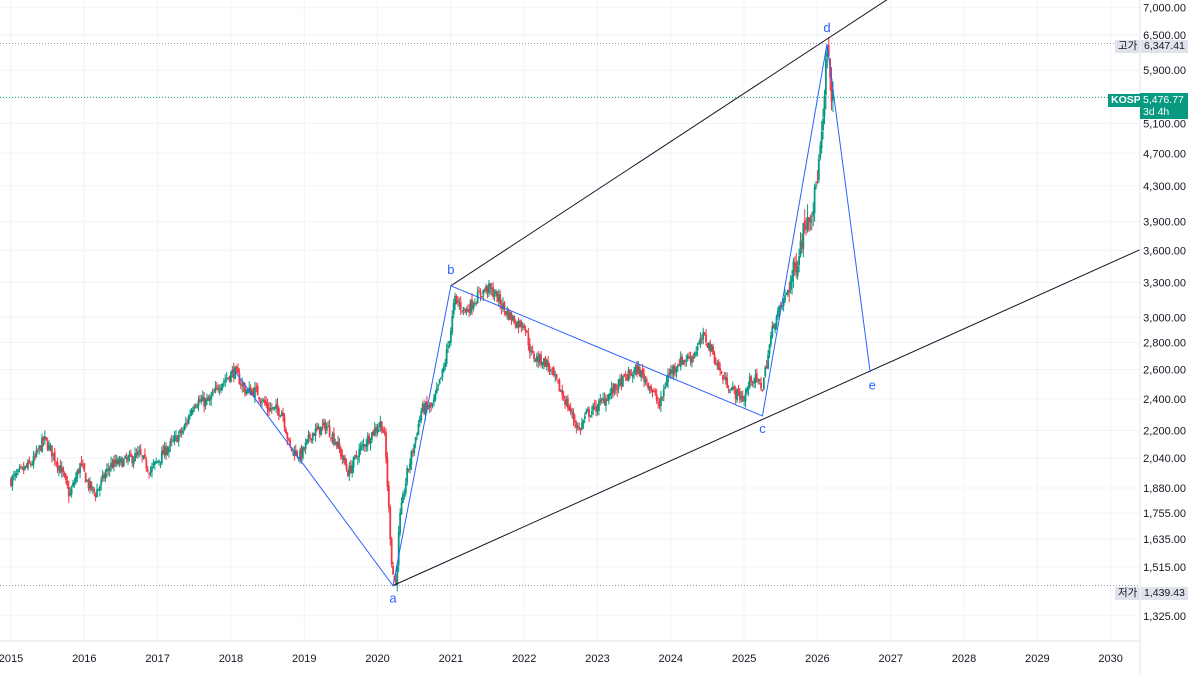 This screenshot has height=675, width=1200. Describe the element at coordinates (671, 659) in the screenshot. I see `x-tick-label: 2024` at that location.